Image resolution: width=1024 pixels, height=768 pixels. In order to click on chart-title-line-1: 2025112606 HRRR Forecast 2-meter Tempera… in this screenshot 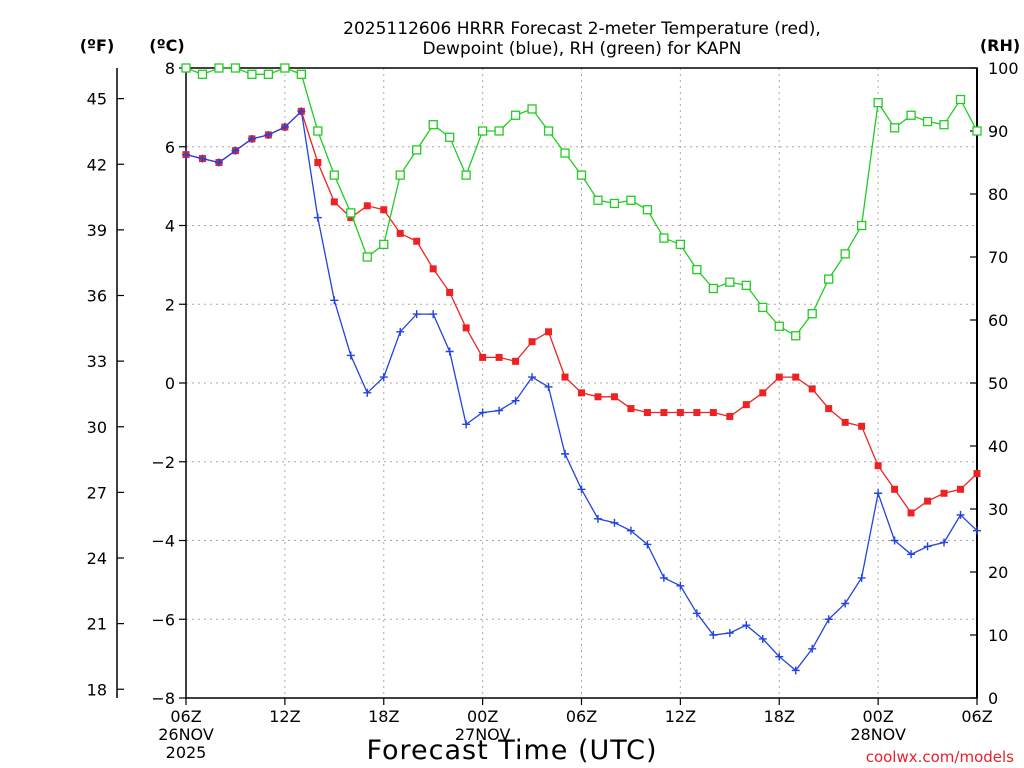, I will do `click(582, 29)`.